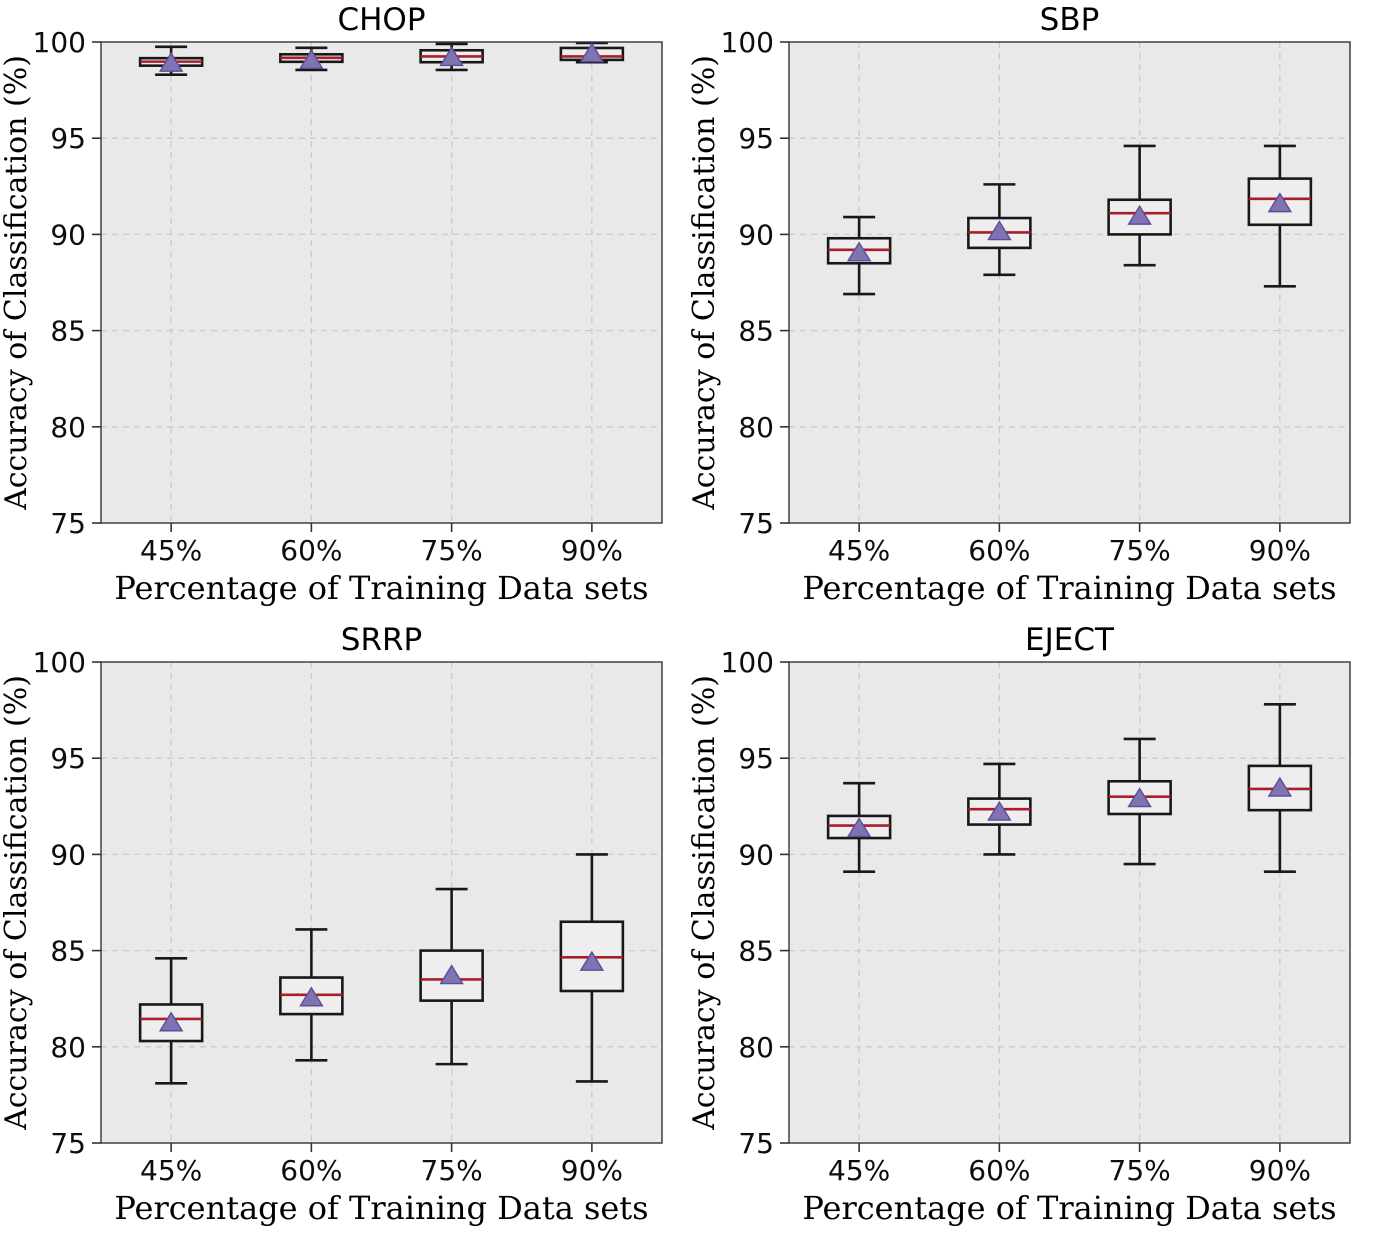  Describe the element at coordinates (381, 20) in the screenshot. I see `chart-title: CHOP` at that location.